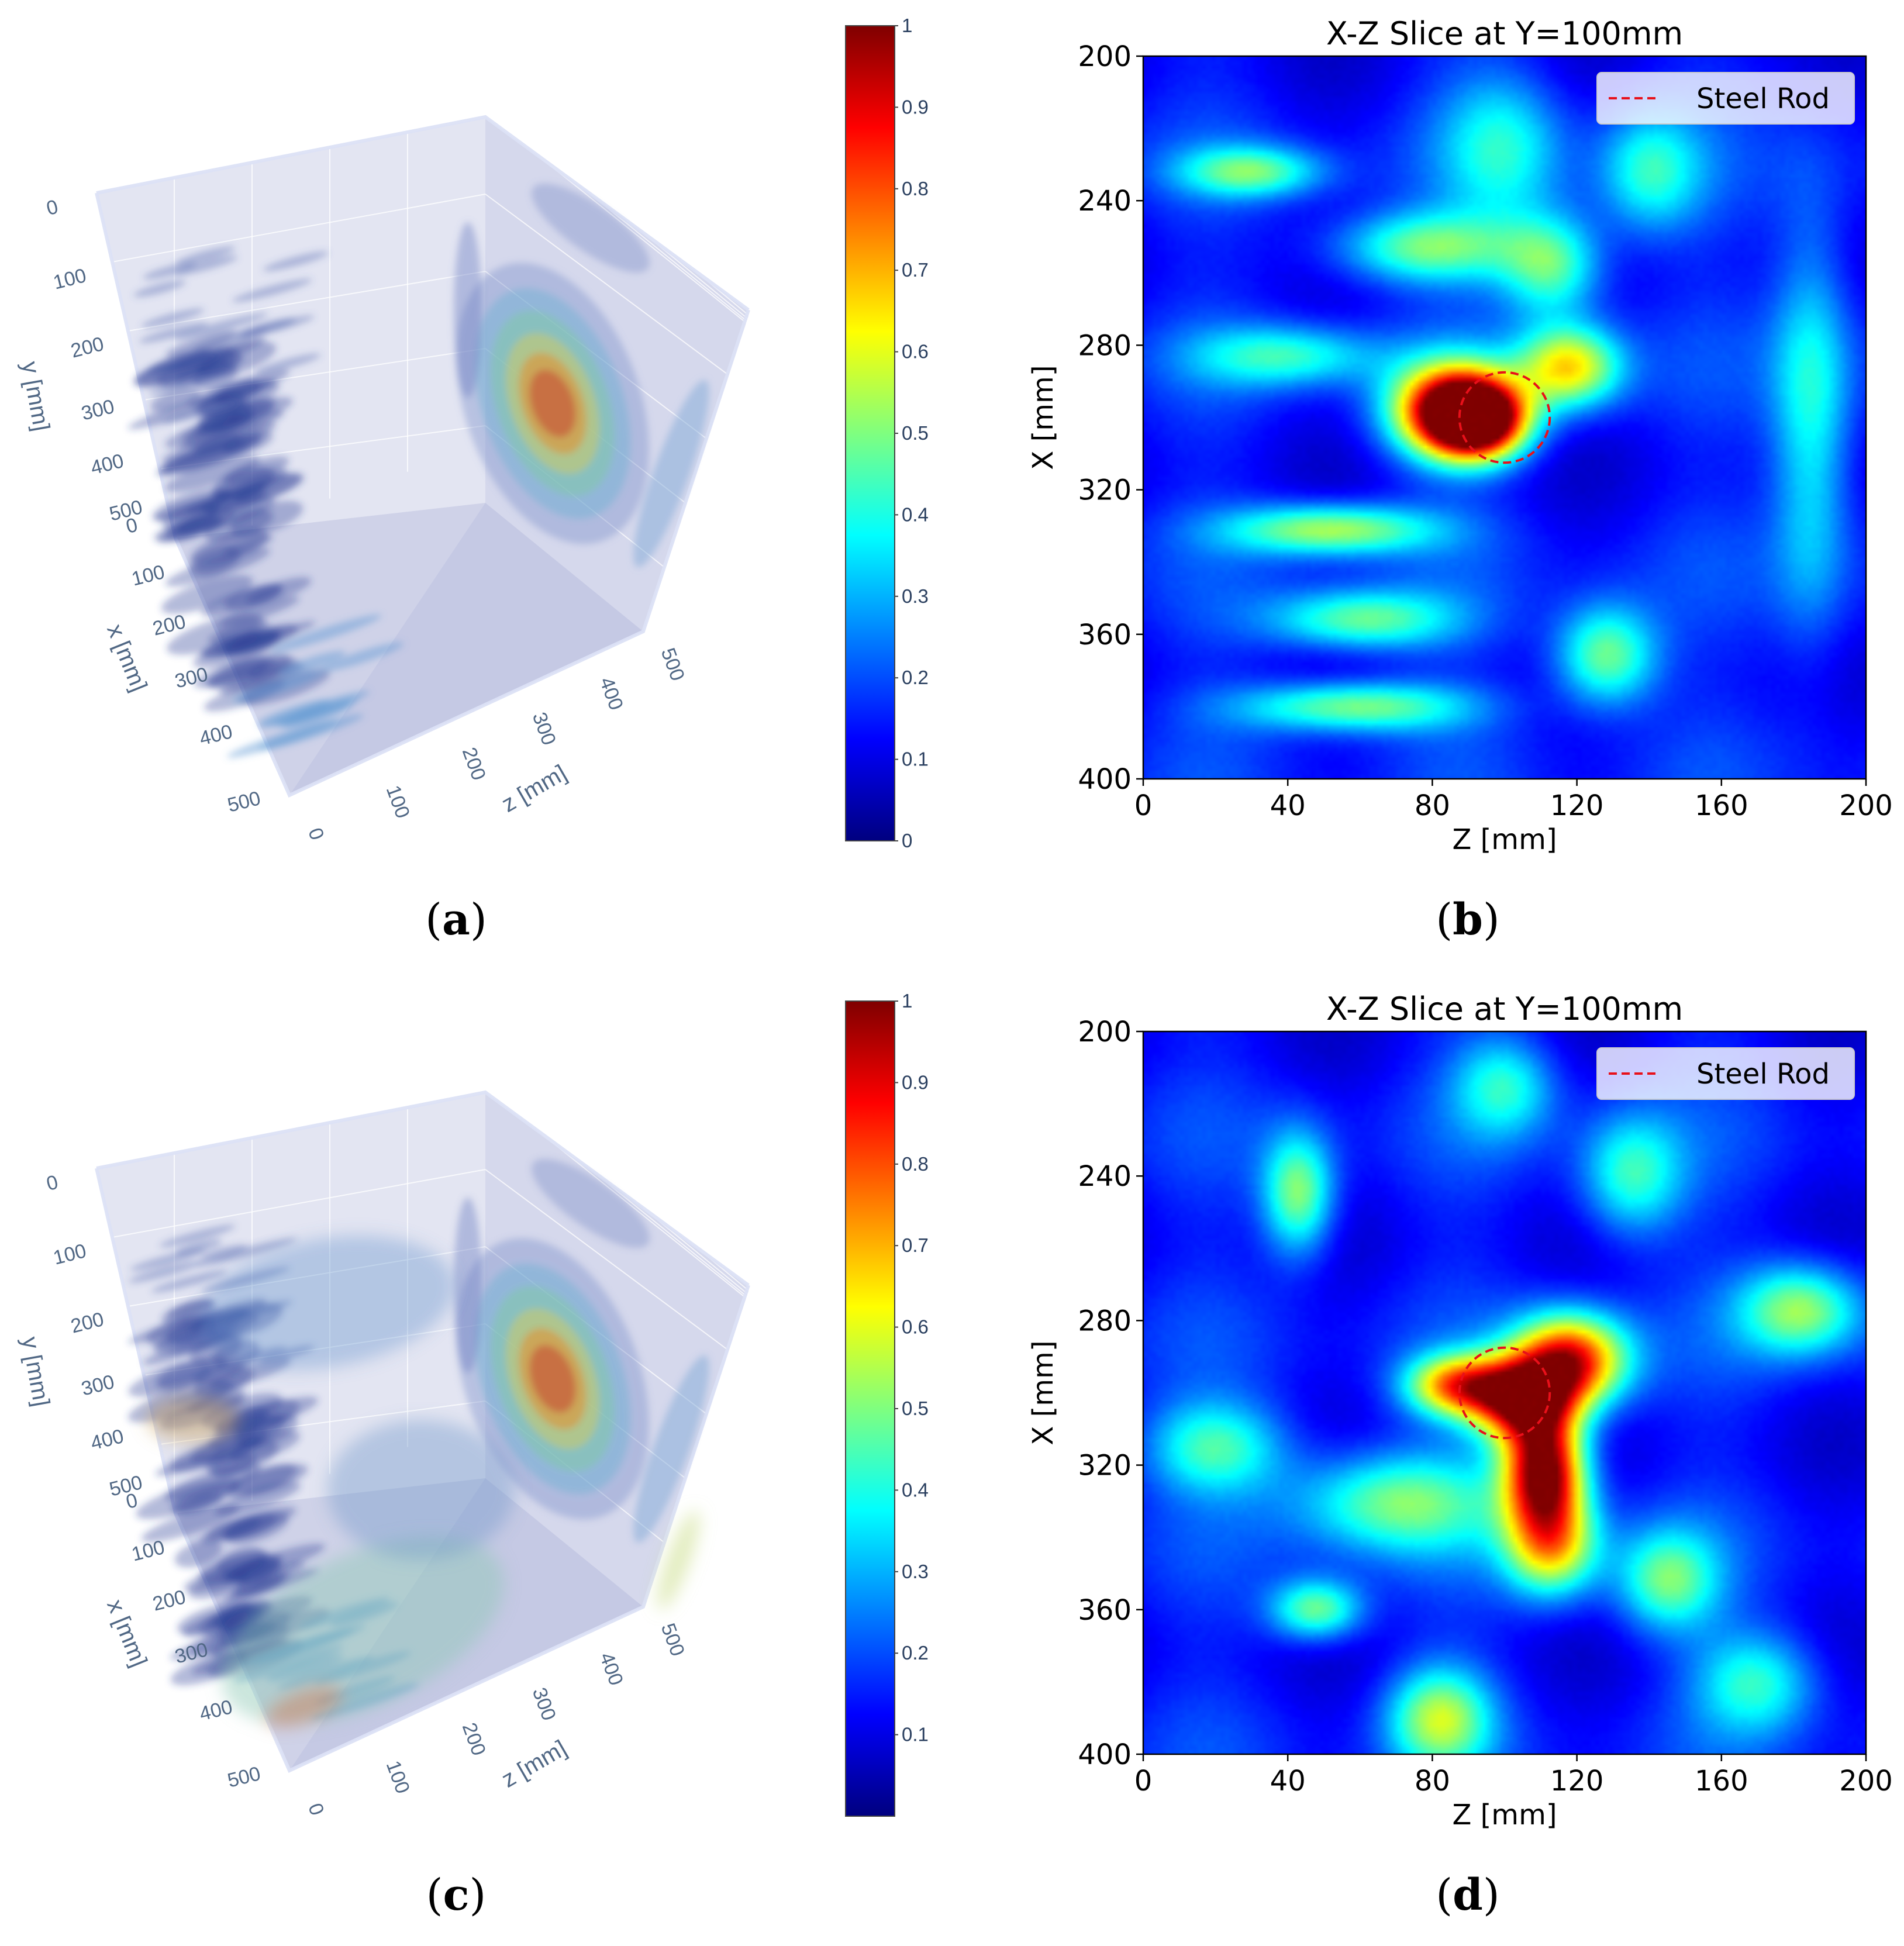 The image size is (1904, 1946). What do you see at coordinates (907, 25) in the screenshot?
I see `colorbar-tick-label: 1` at bounding box center [907, 25].